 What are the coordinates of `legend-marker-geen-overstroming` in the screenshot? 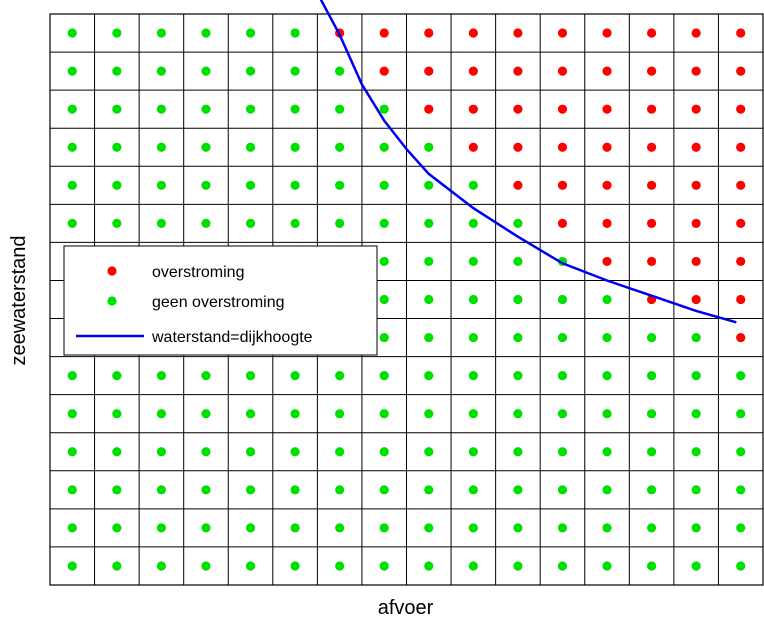 It's located at (112, 301).